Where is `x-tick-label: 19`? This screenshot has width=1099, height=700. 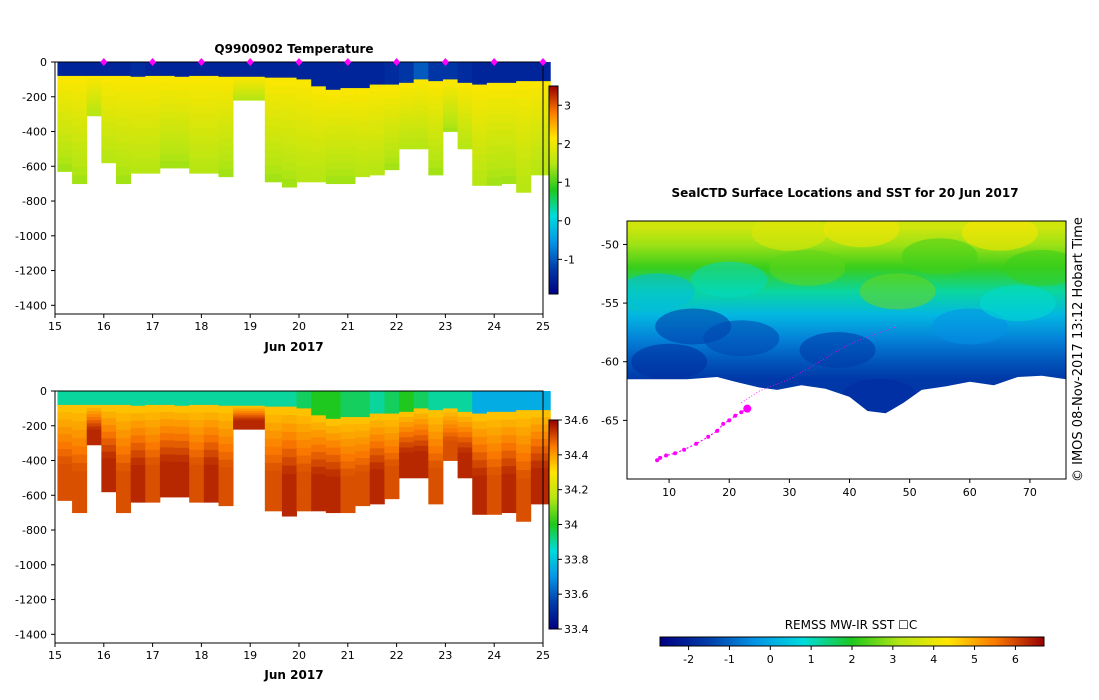
x-tick-label: 19 is located at coordinates (250, 655).